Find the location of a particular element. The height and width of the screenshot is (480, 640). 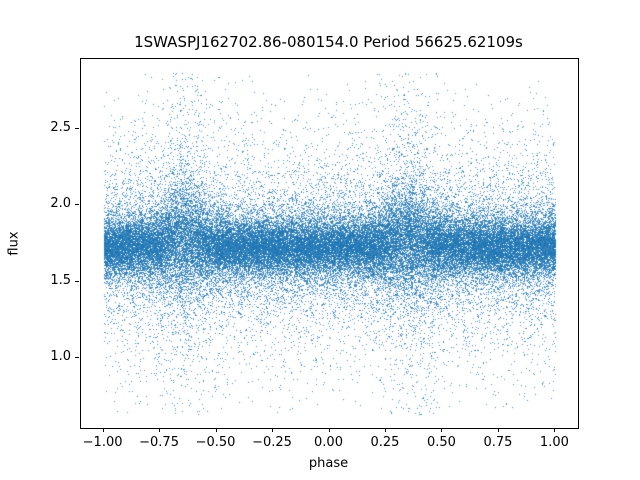

y-tick-label: 2.0 is located at coordinates (60, 204).